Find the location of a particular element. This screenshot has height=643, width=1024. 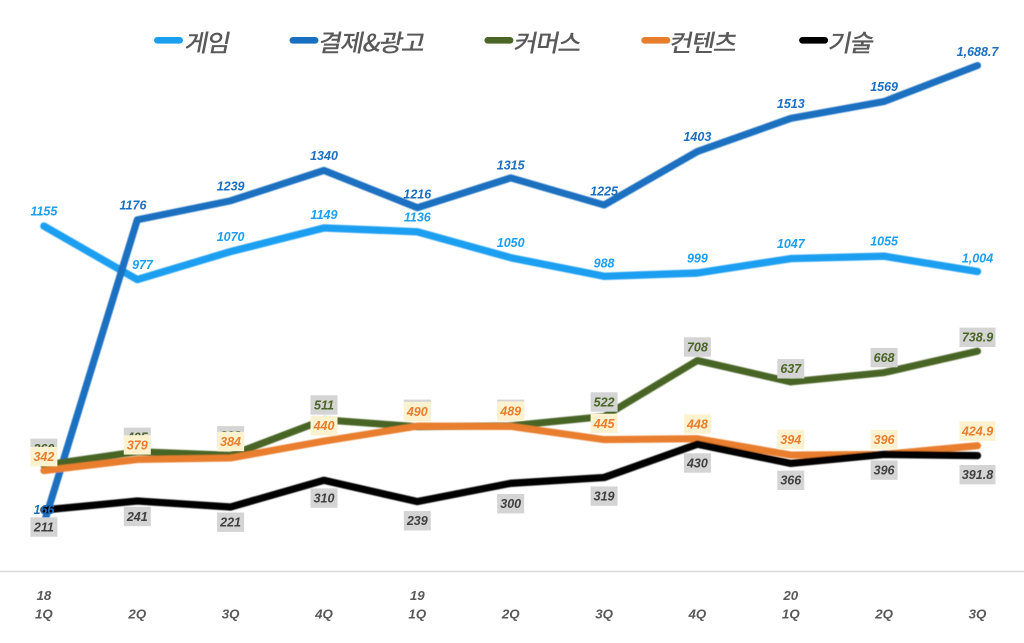

svg-text: 310 is located at coordinates (324, 499).